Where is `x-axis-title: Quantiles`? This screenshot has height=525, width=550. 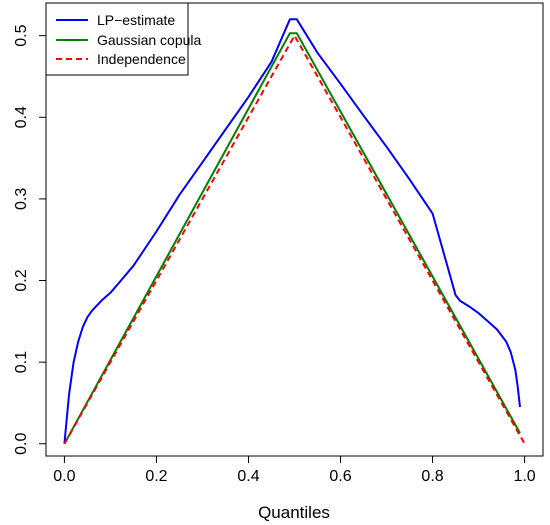 x-axis-title: Quantiles is located at coordinates (294, 512).